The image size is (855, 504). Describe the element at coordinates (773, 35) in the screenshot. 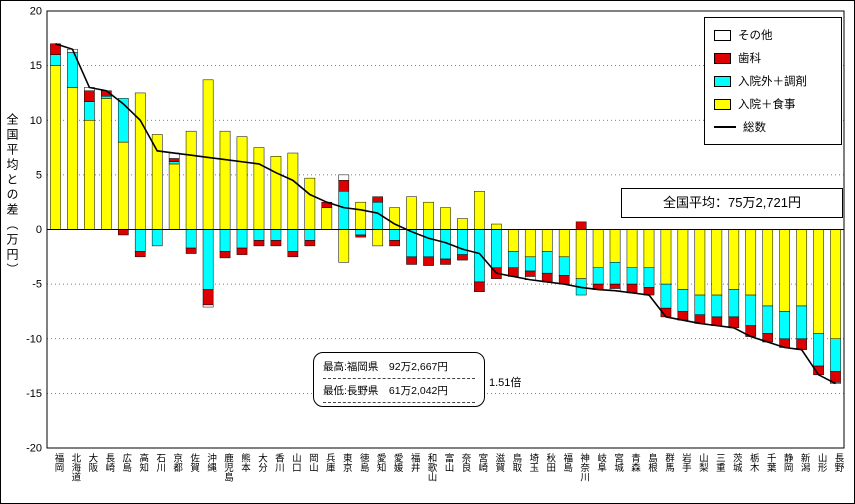

I see `legend-item-other: その他` at that location.